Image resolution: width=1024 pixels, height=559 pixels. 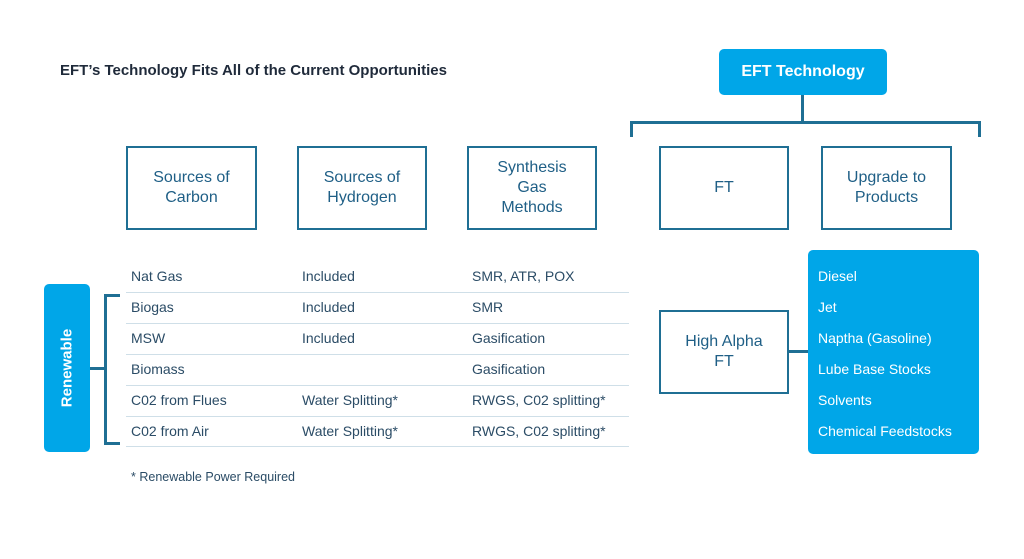 I want to click on row-carbon: MSW, so click(x=148, y=338).